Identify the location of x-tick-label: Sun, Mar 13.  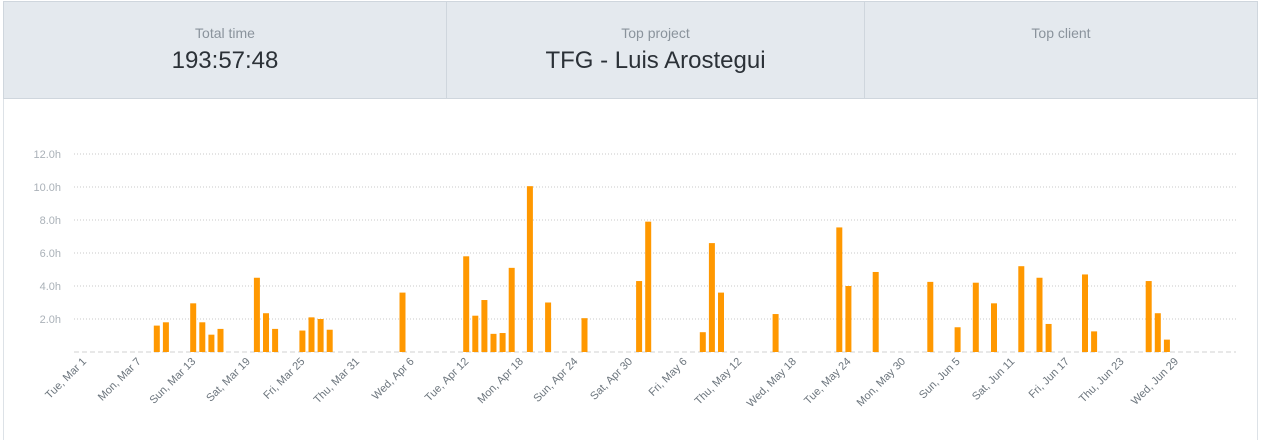
(172, 381).